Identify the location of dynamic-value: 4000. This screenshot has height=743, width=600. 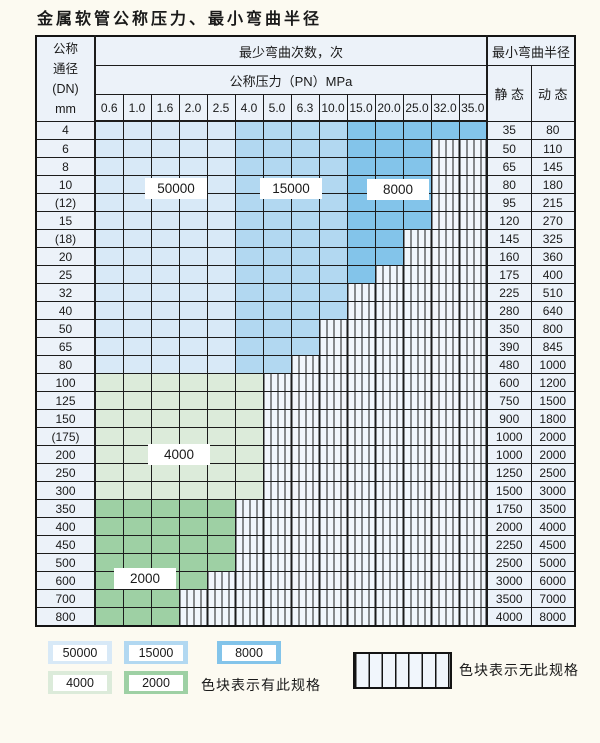
(553, 526).